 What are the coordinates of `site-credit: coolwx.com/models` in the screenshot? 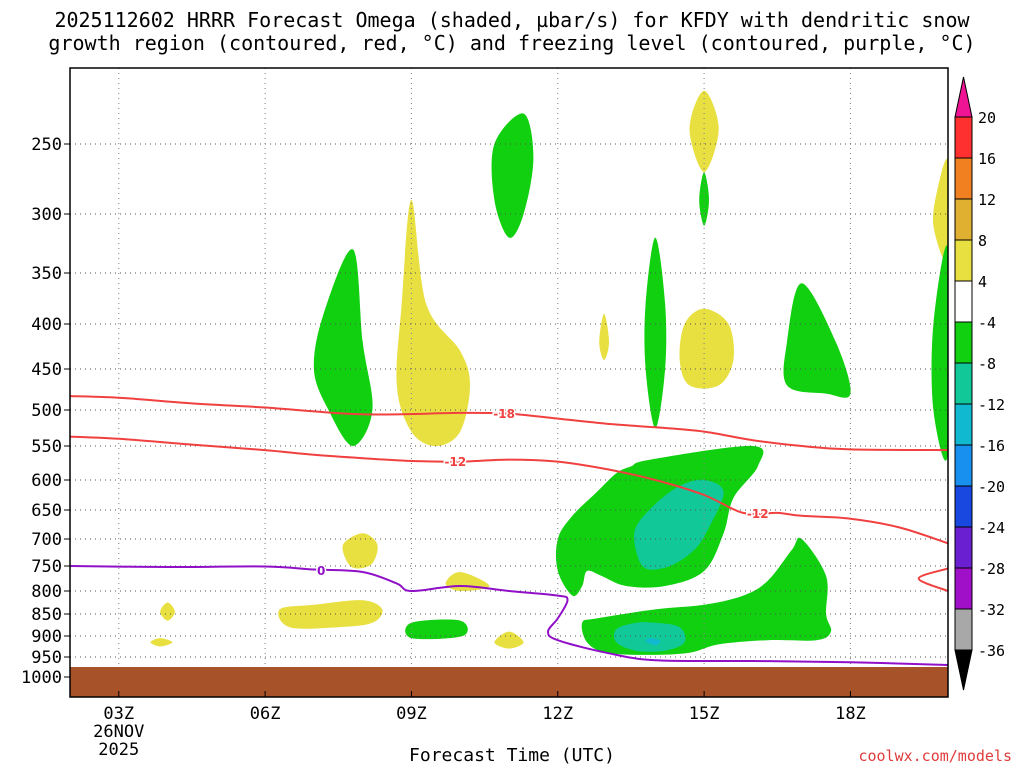 It's located at (935, 756).